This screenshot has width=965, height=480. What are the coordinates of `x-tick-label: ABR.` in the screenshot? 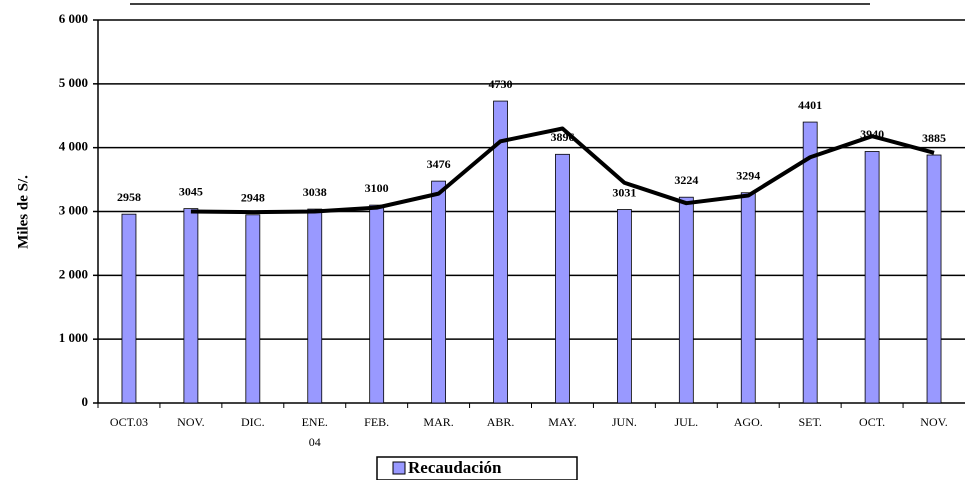 It's located at (501, 422).